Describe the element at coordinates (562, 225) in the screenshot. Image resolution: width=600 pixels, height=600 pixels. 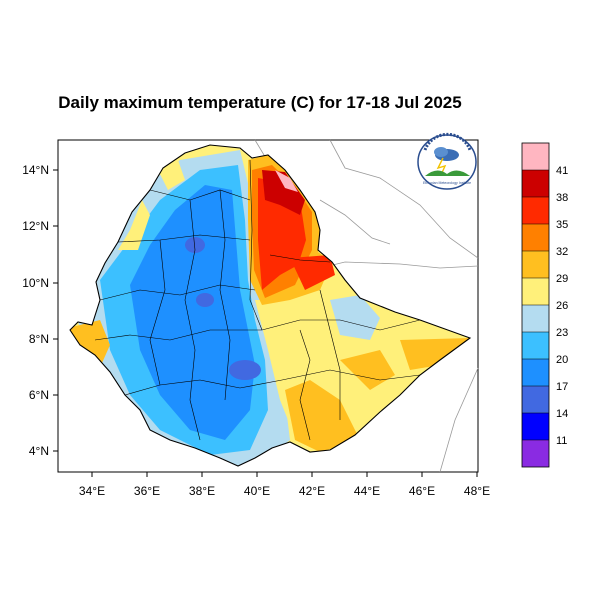
I see `colorbar-label: 35` at that location.